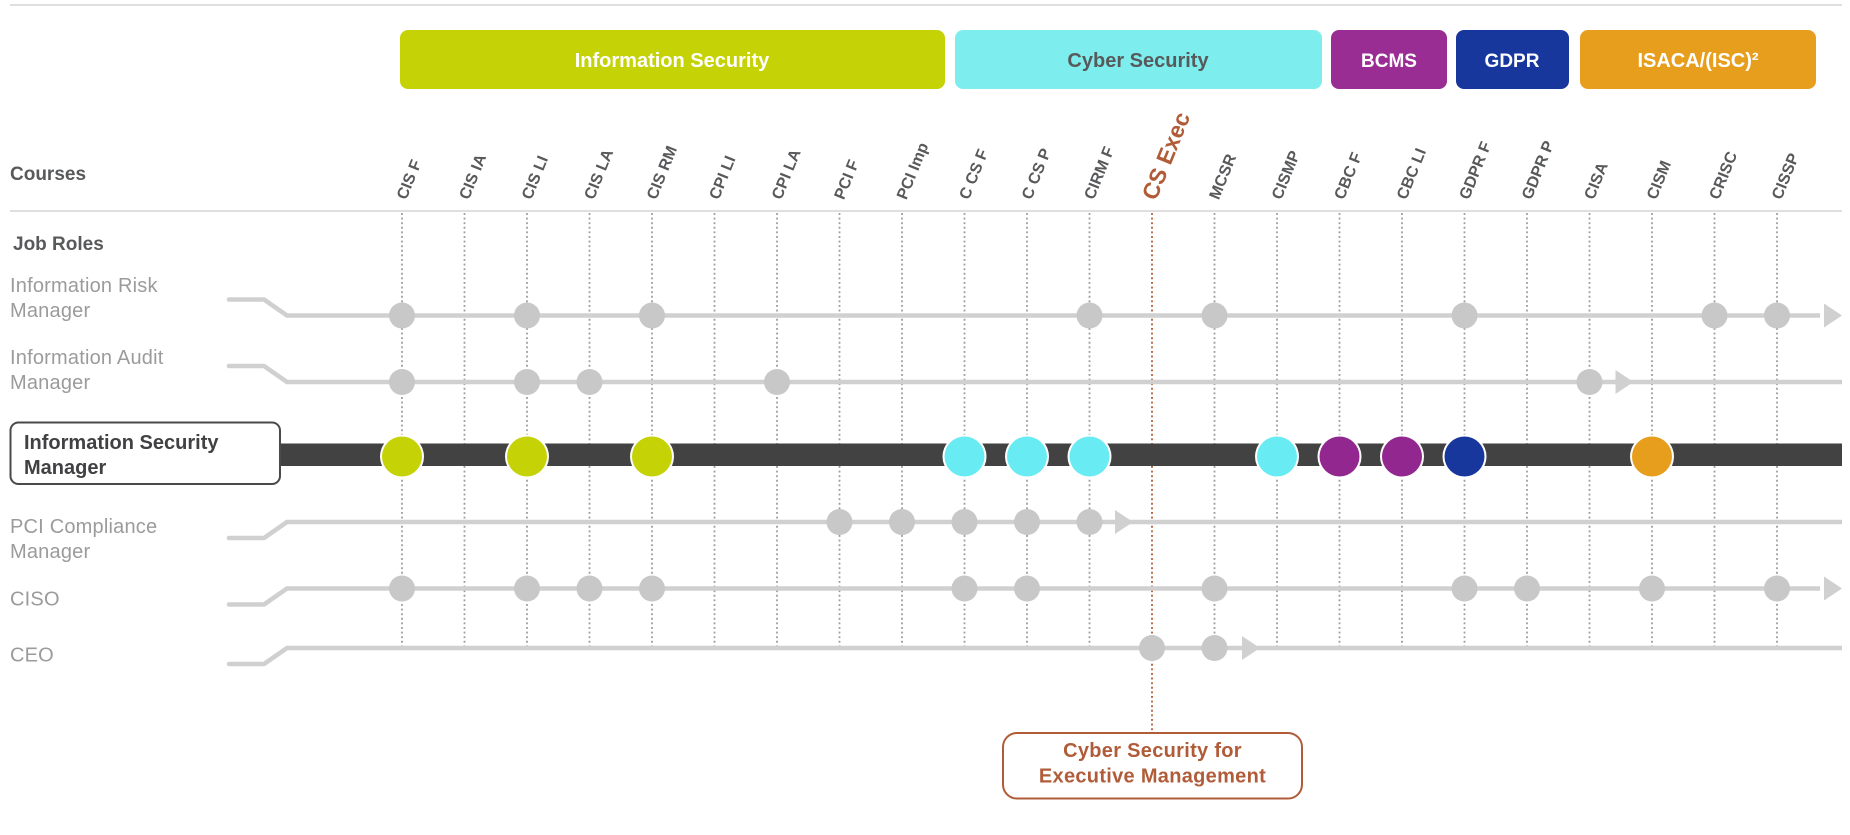 The height and width of the screenshot is (835, 1850). I want to click on svg-text: GDPR, so click(1512, 61).